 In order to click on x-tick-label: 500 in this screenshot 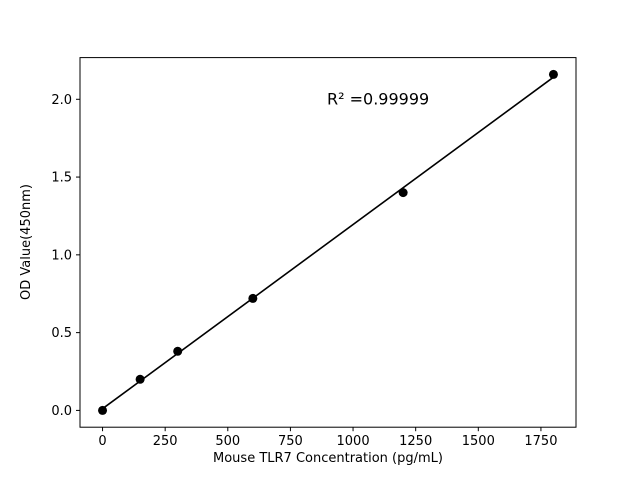, I will do `click(227, 441)`.